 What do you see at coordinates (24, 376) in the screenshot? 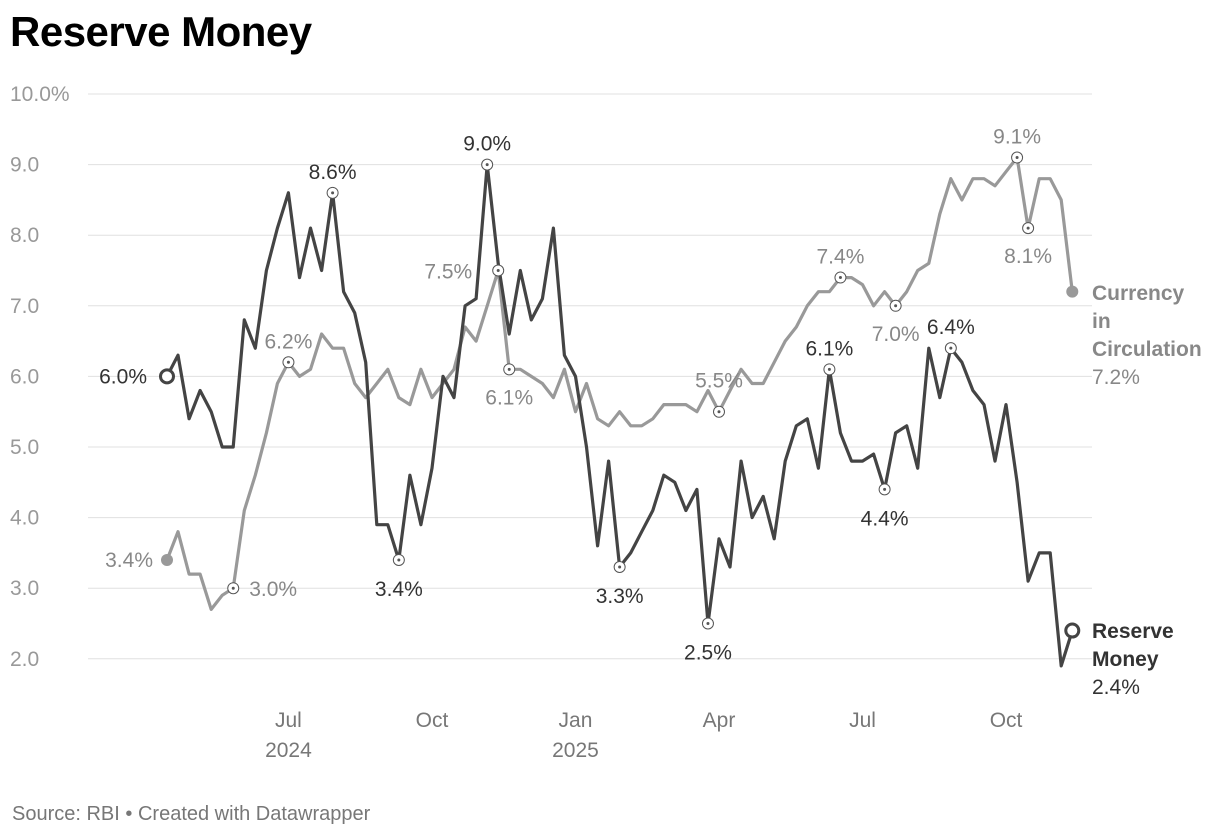
I see `y-tick-label: 6.0` at bounding box center [24, 376].